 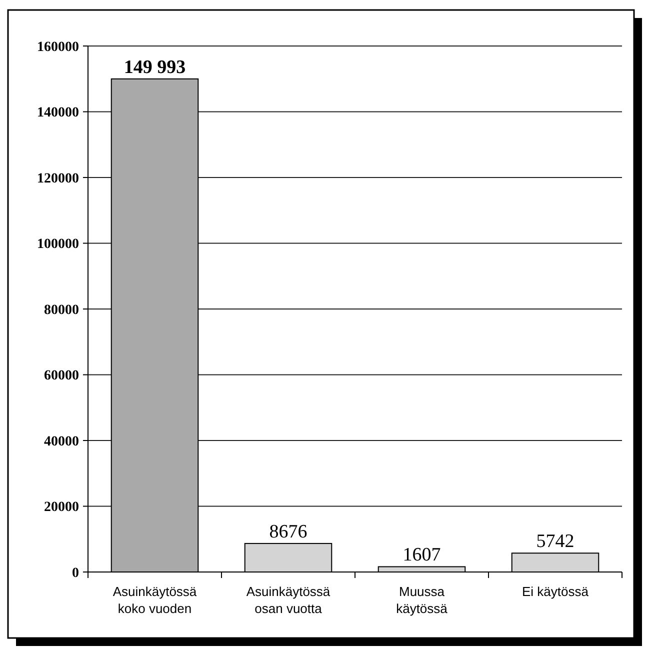 What do you see at coordinates (61, 376) in the screenshot?
I see `y-tick-label: 60000` at bounding box center [61, 376].